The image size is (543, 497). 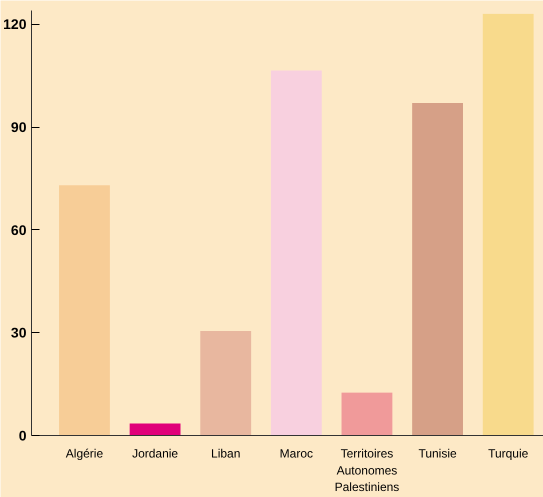 What do you see at coordinates (296, 453) in the screenshot?
I see `x-tick-label: Maroc` at bounding box center [296, 453].